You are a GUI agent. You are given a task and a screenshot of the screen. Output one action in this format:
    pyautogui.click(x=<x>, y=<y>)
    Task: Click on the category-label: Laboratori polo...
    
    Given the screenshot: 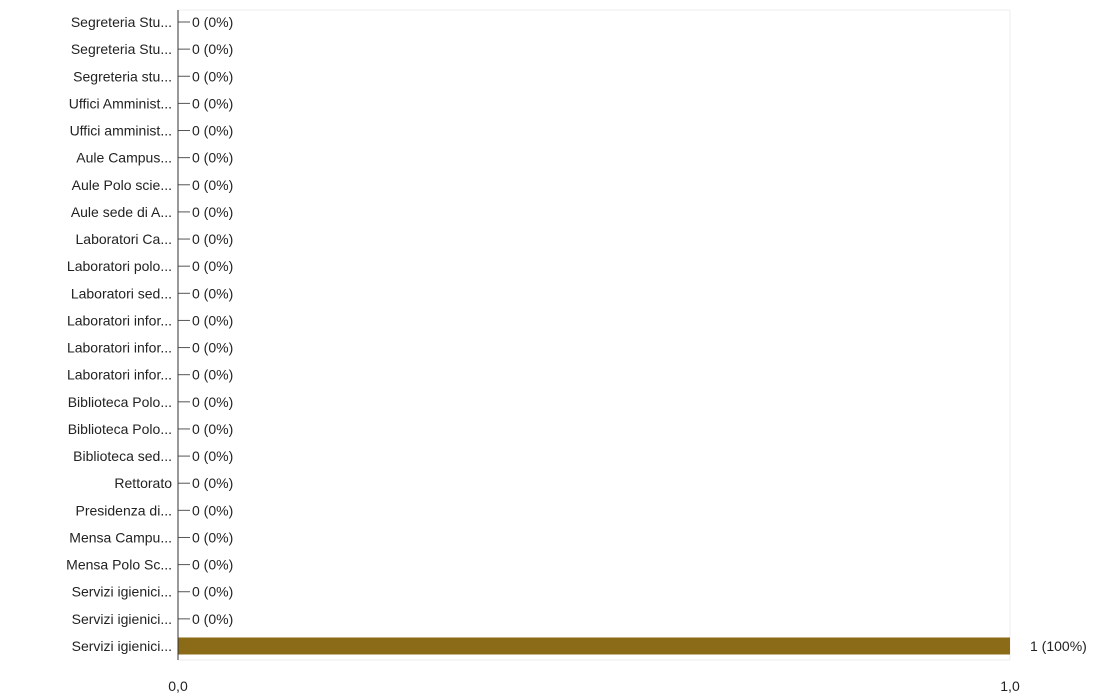 What is the action you would take?
    pyautogui.click(x=119, y=266)
    